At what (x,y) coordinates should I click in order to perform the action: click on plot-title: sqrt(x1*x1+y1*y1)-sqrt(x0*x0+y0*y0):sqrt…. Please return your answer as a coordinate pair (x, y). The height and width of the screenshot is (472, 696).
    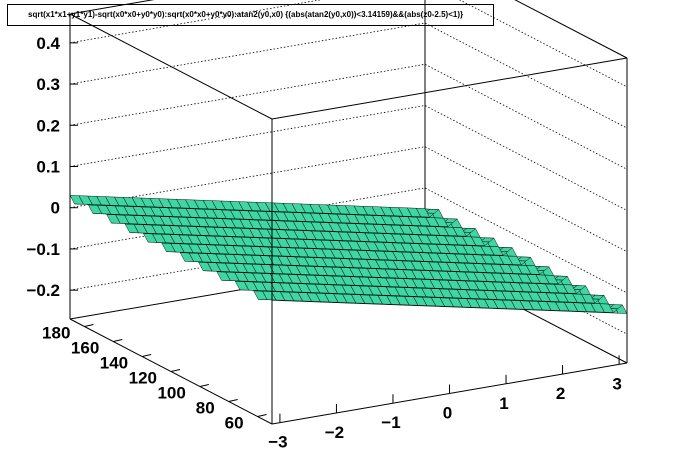
    Looking at the image, I should click on (250, 15).